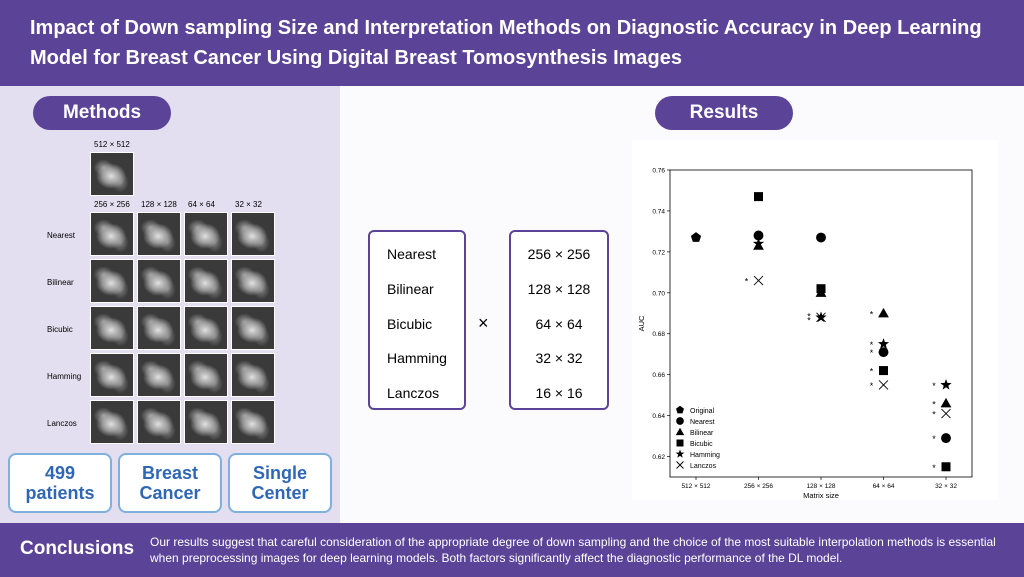 The height and width of the screenshot is (577, 1024). What do you see at coordinates (658, 171) in the screenshot?
I see `y-tick-label: 0.76` at bounding box center [658, 171].